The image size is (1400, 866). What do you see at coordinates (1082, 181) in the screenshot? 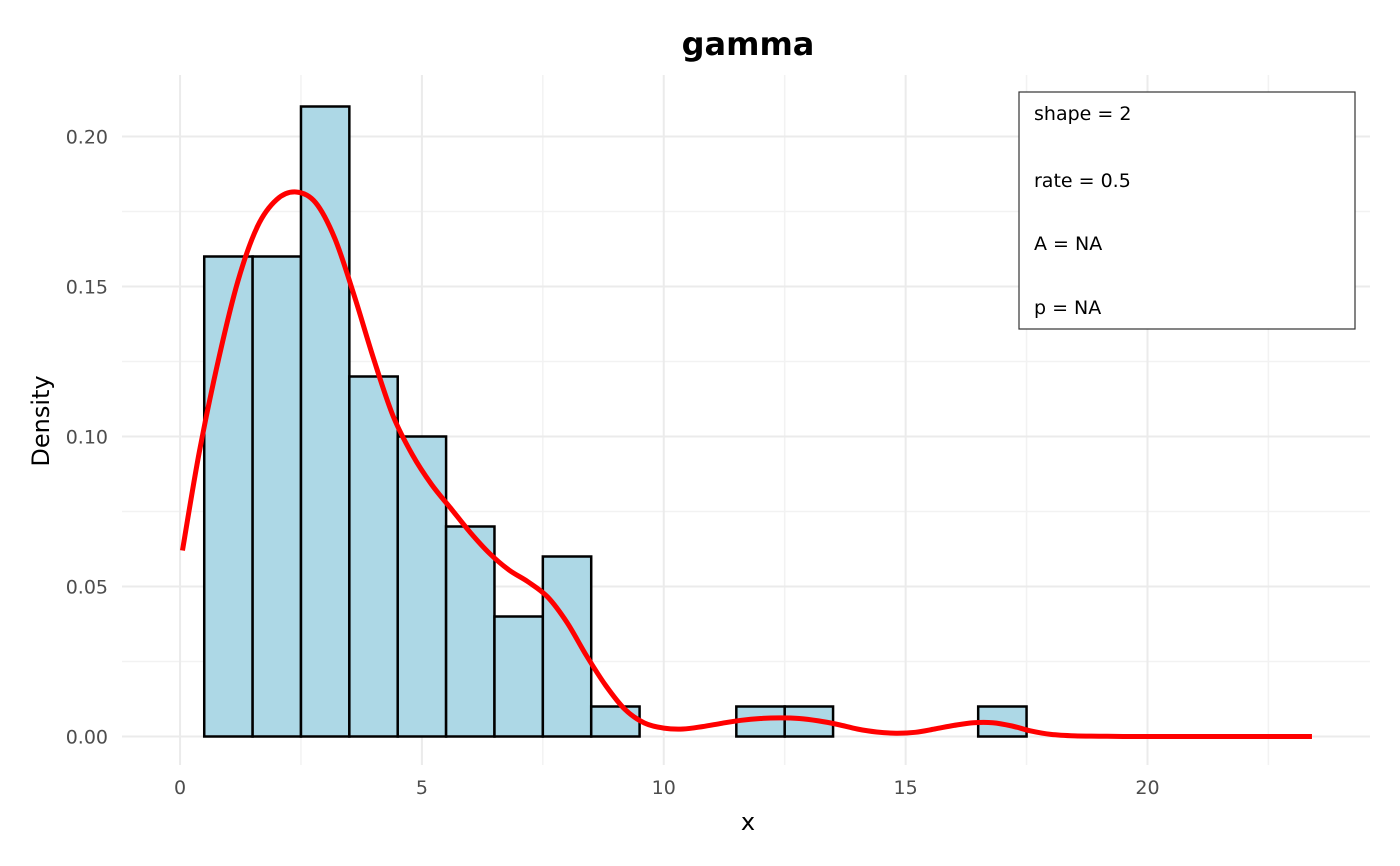
I see `annotation-rate: rate = 0.5` at bounding box center [1082, 181].